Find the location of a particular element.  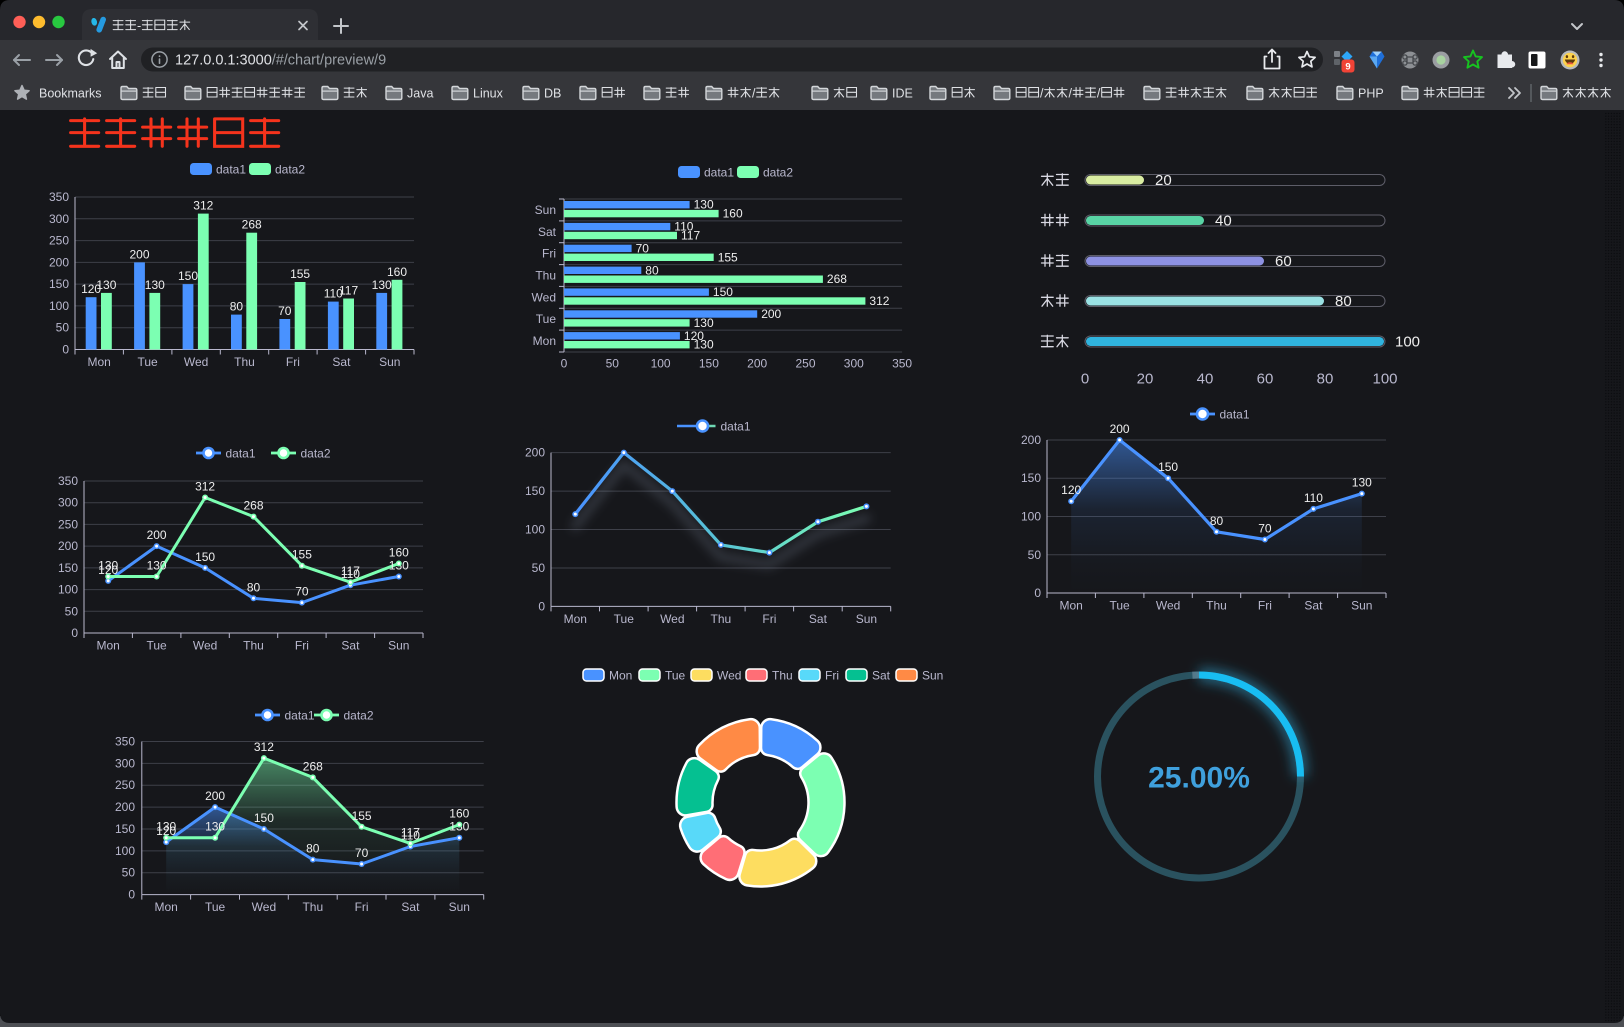

svg-text: /#/chart/preview/9 is located at coordinates (329, 61).